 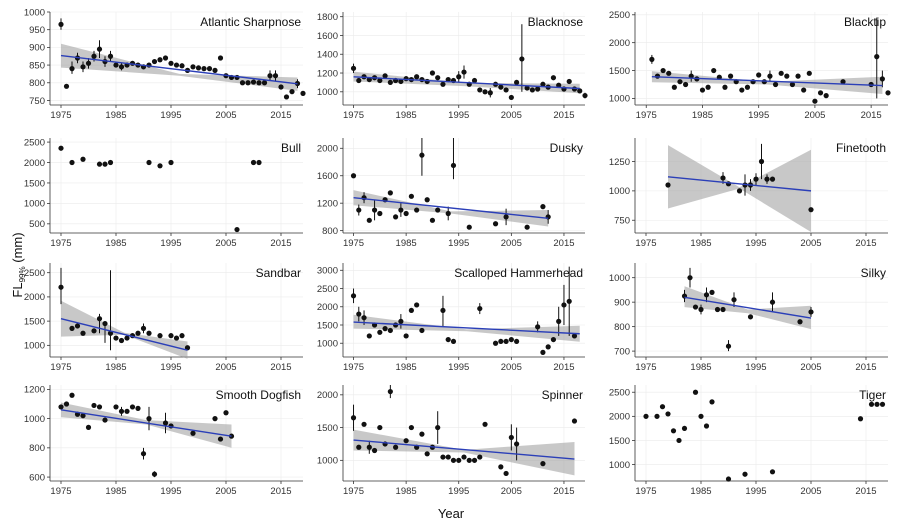 I want to click on y-tick-label: 1500, so click(x=327, y=325).